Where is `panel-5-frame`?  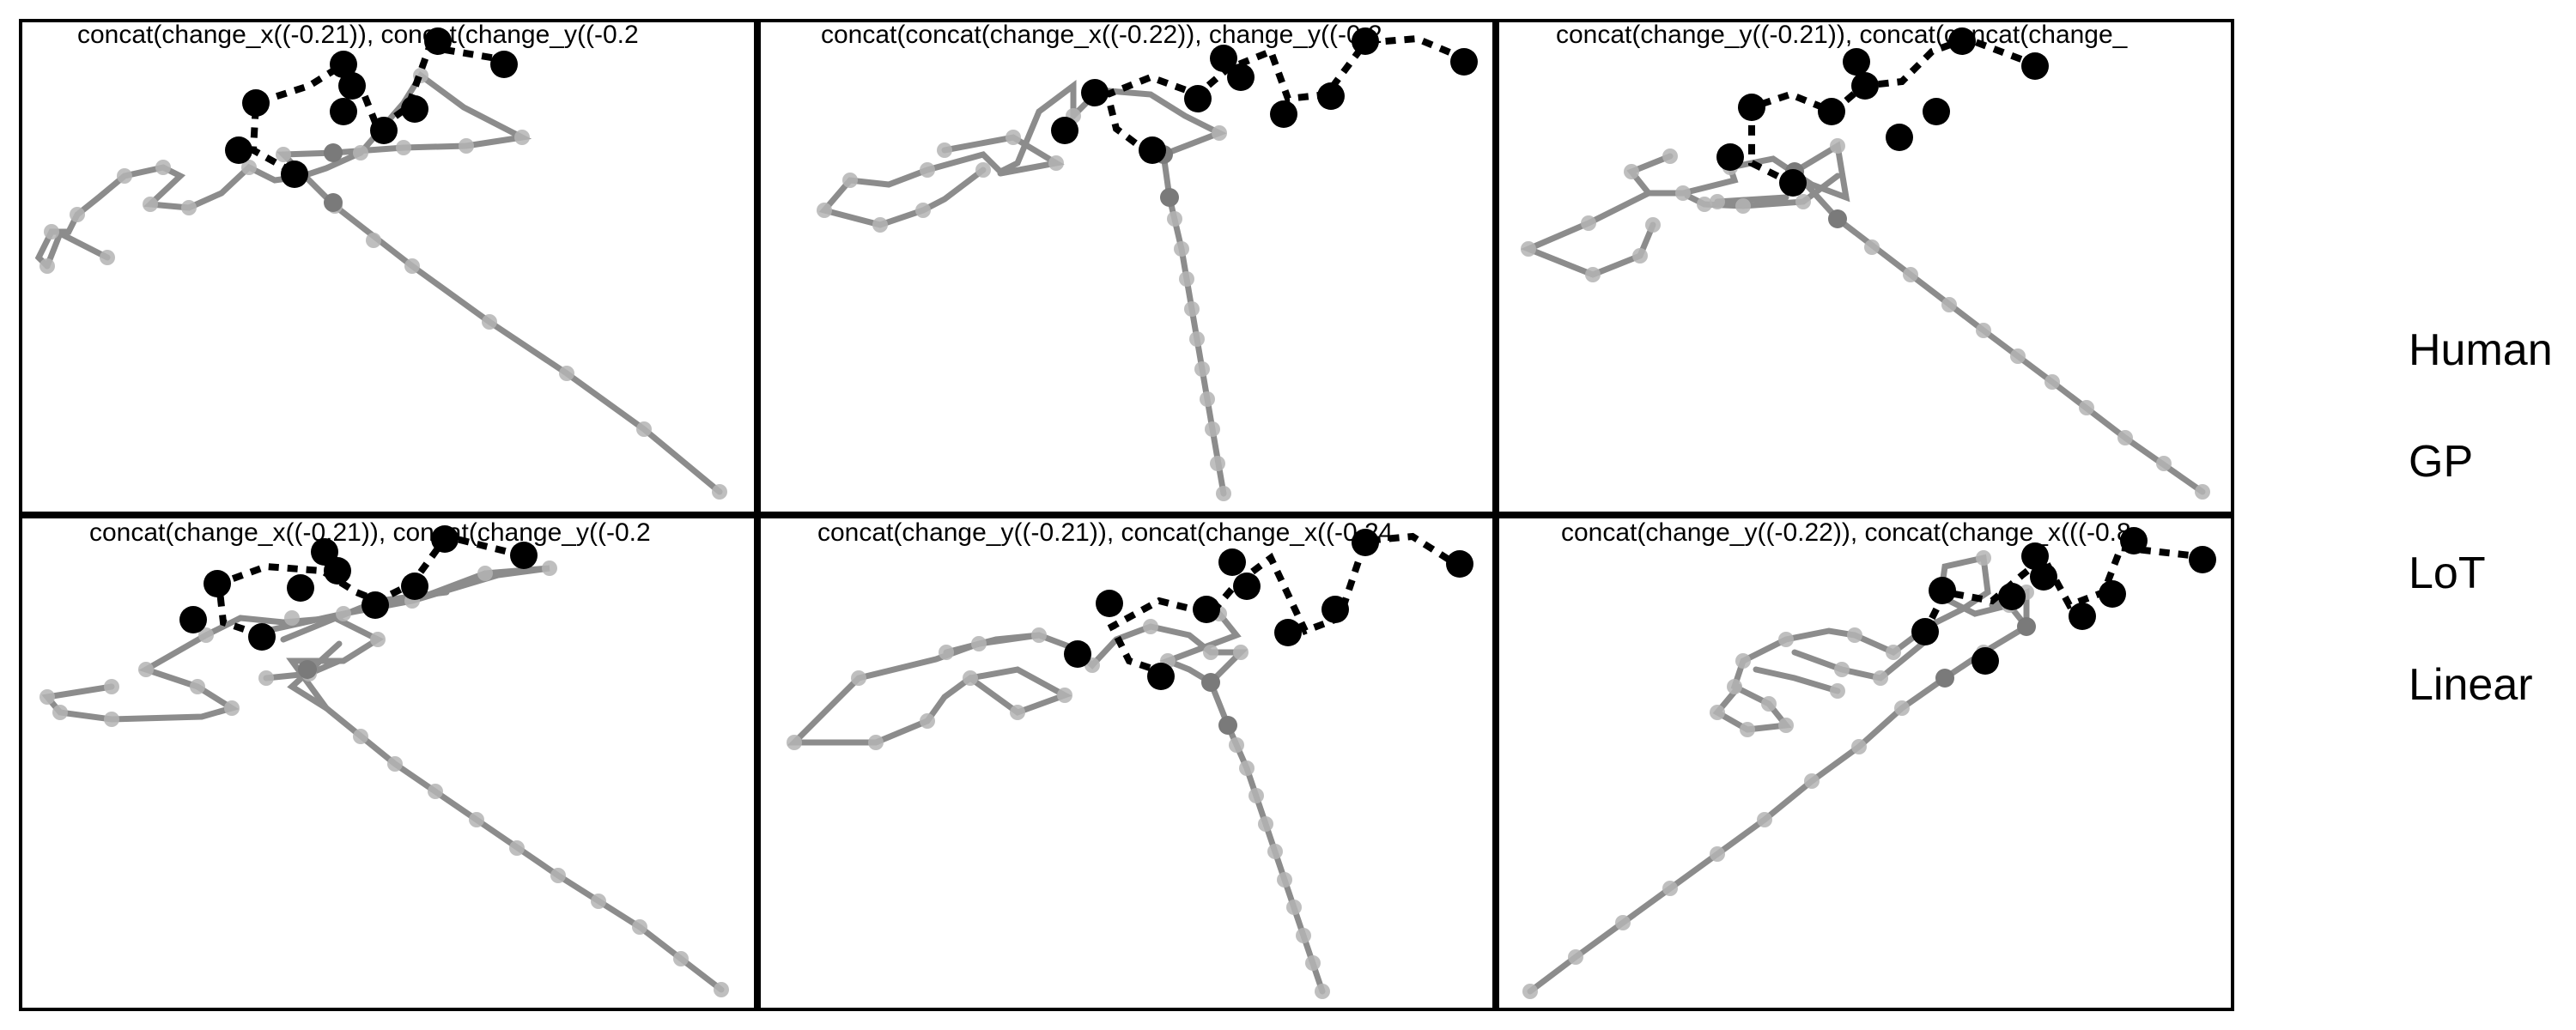
panel-5-frame is located at coordinates (1126, 763).